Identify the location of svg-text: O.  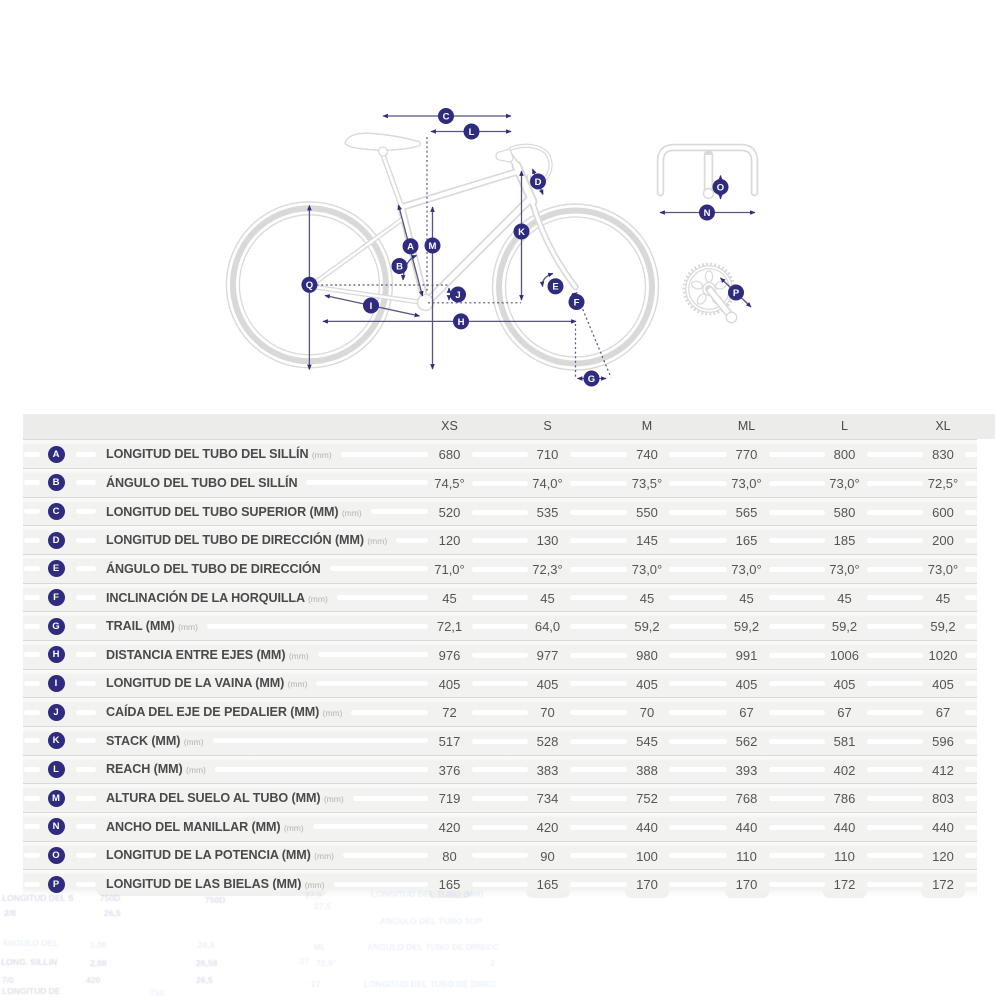
(720, 187).